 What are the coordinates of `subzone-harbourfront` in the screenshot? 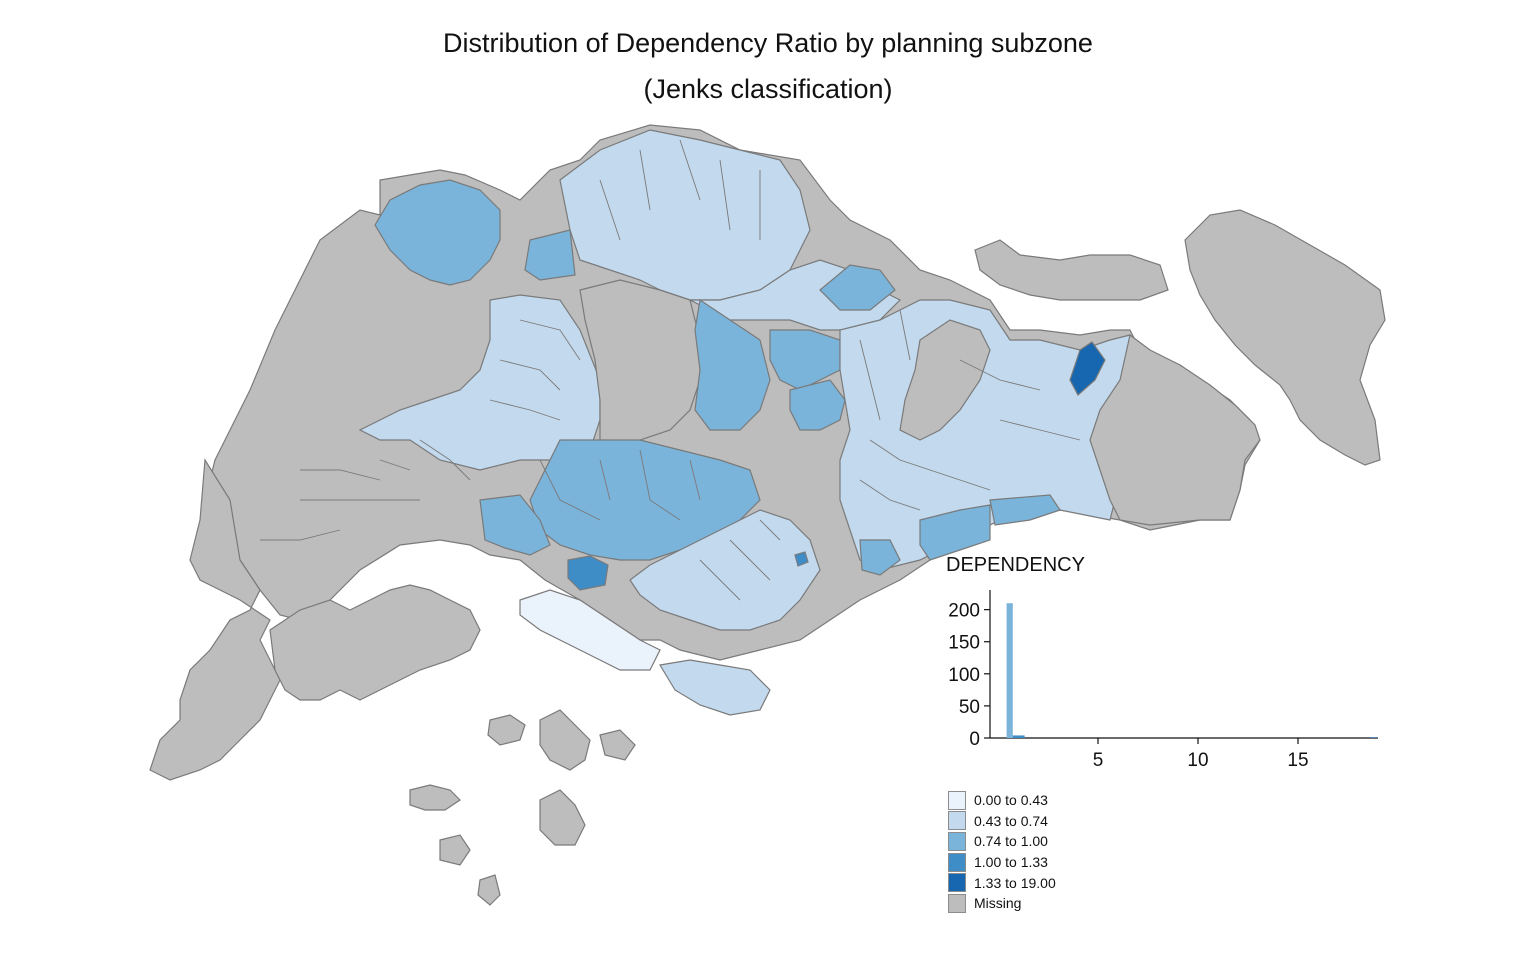 It's located at (590, 630).